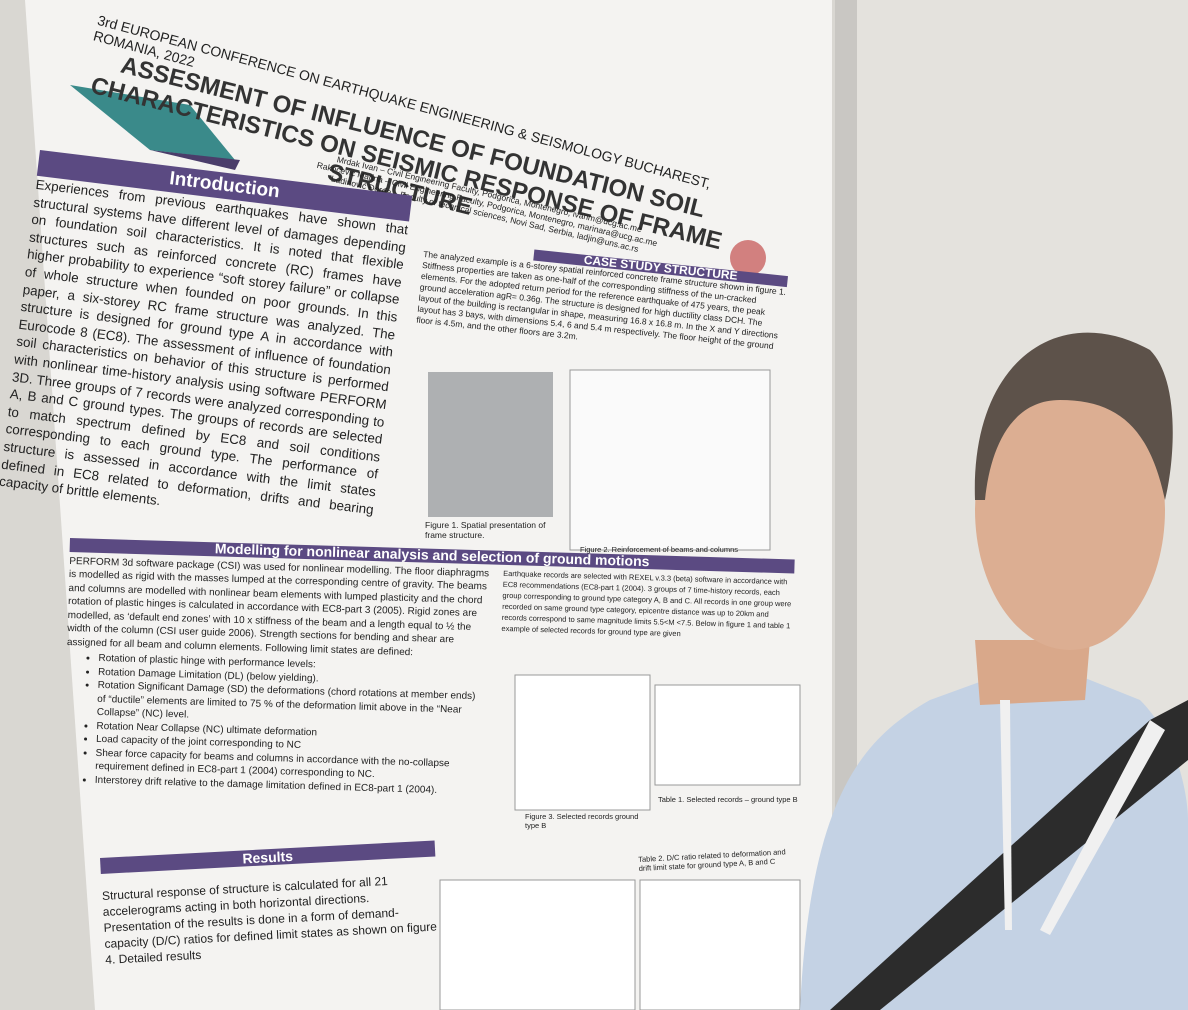  What do you see at coordinates (1073, 416) in the screenshot?
I see `hair` at bounding box center [1073, 416].